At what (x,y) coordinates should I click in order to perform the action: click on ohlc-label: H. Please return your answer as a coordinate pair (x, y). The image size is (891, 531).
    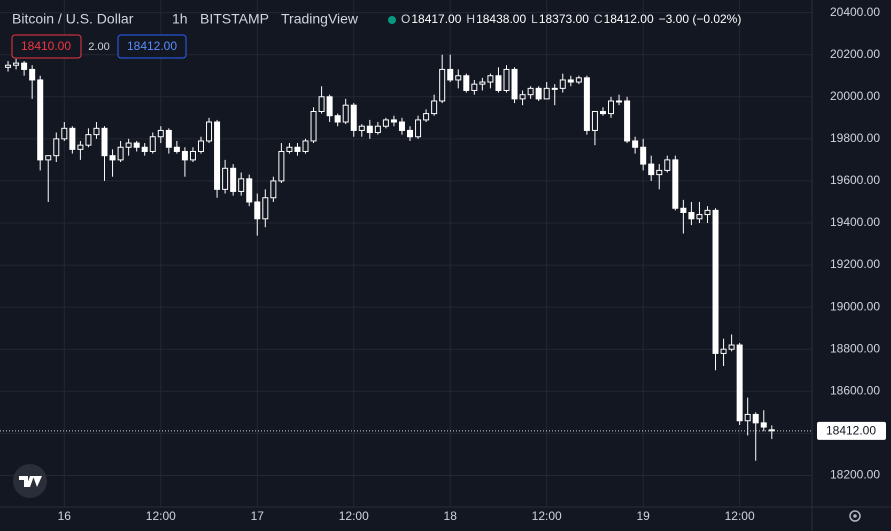
    Looking at the image, I should click on (470, 19).